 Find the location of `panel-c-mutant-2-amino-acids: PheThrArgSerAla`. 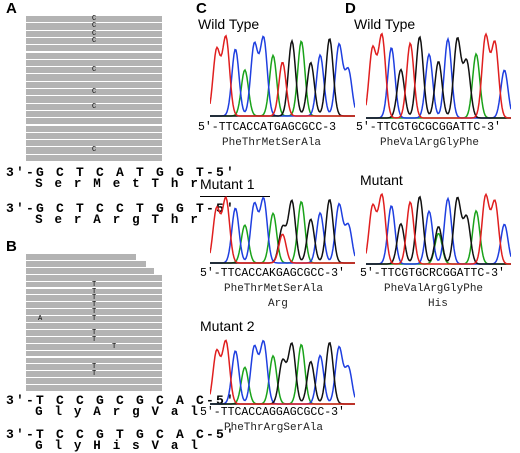

panel-c-mutant-2-amino-acids: PheThrArgSerAla is located at coordinates (274, 428).